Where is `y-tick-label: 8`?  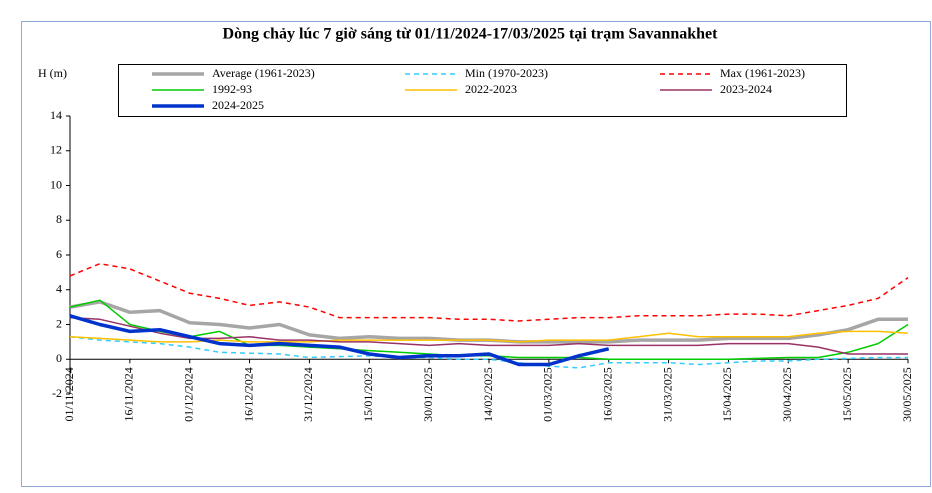 y-tick-label: 8 is located at coordinates (59, 219).